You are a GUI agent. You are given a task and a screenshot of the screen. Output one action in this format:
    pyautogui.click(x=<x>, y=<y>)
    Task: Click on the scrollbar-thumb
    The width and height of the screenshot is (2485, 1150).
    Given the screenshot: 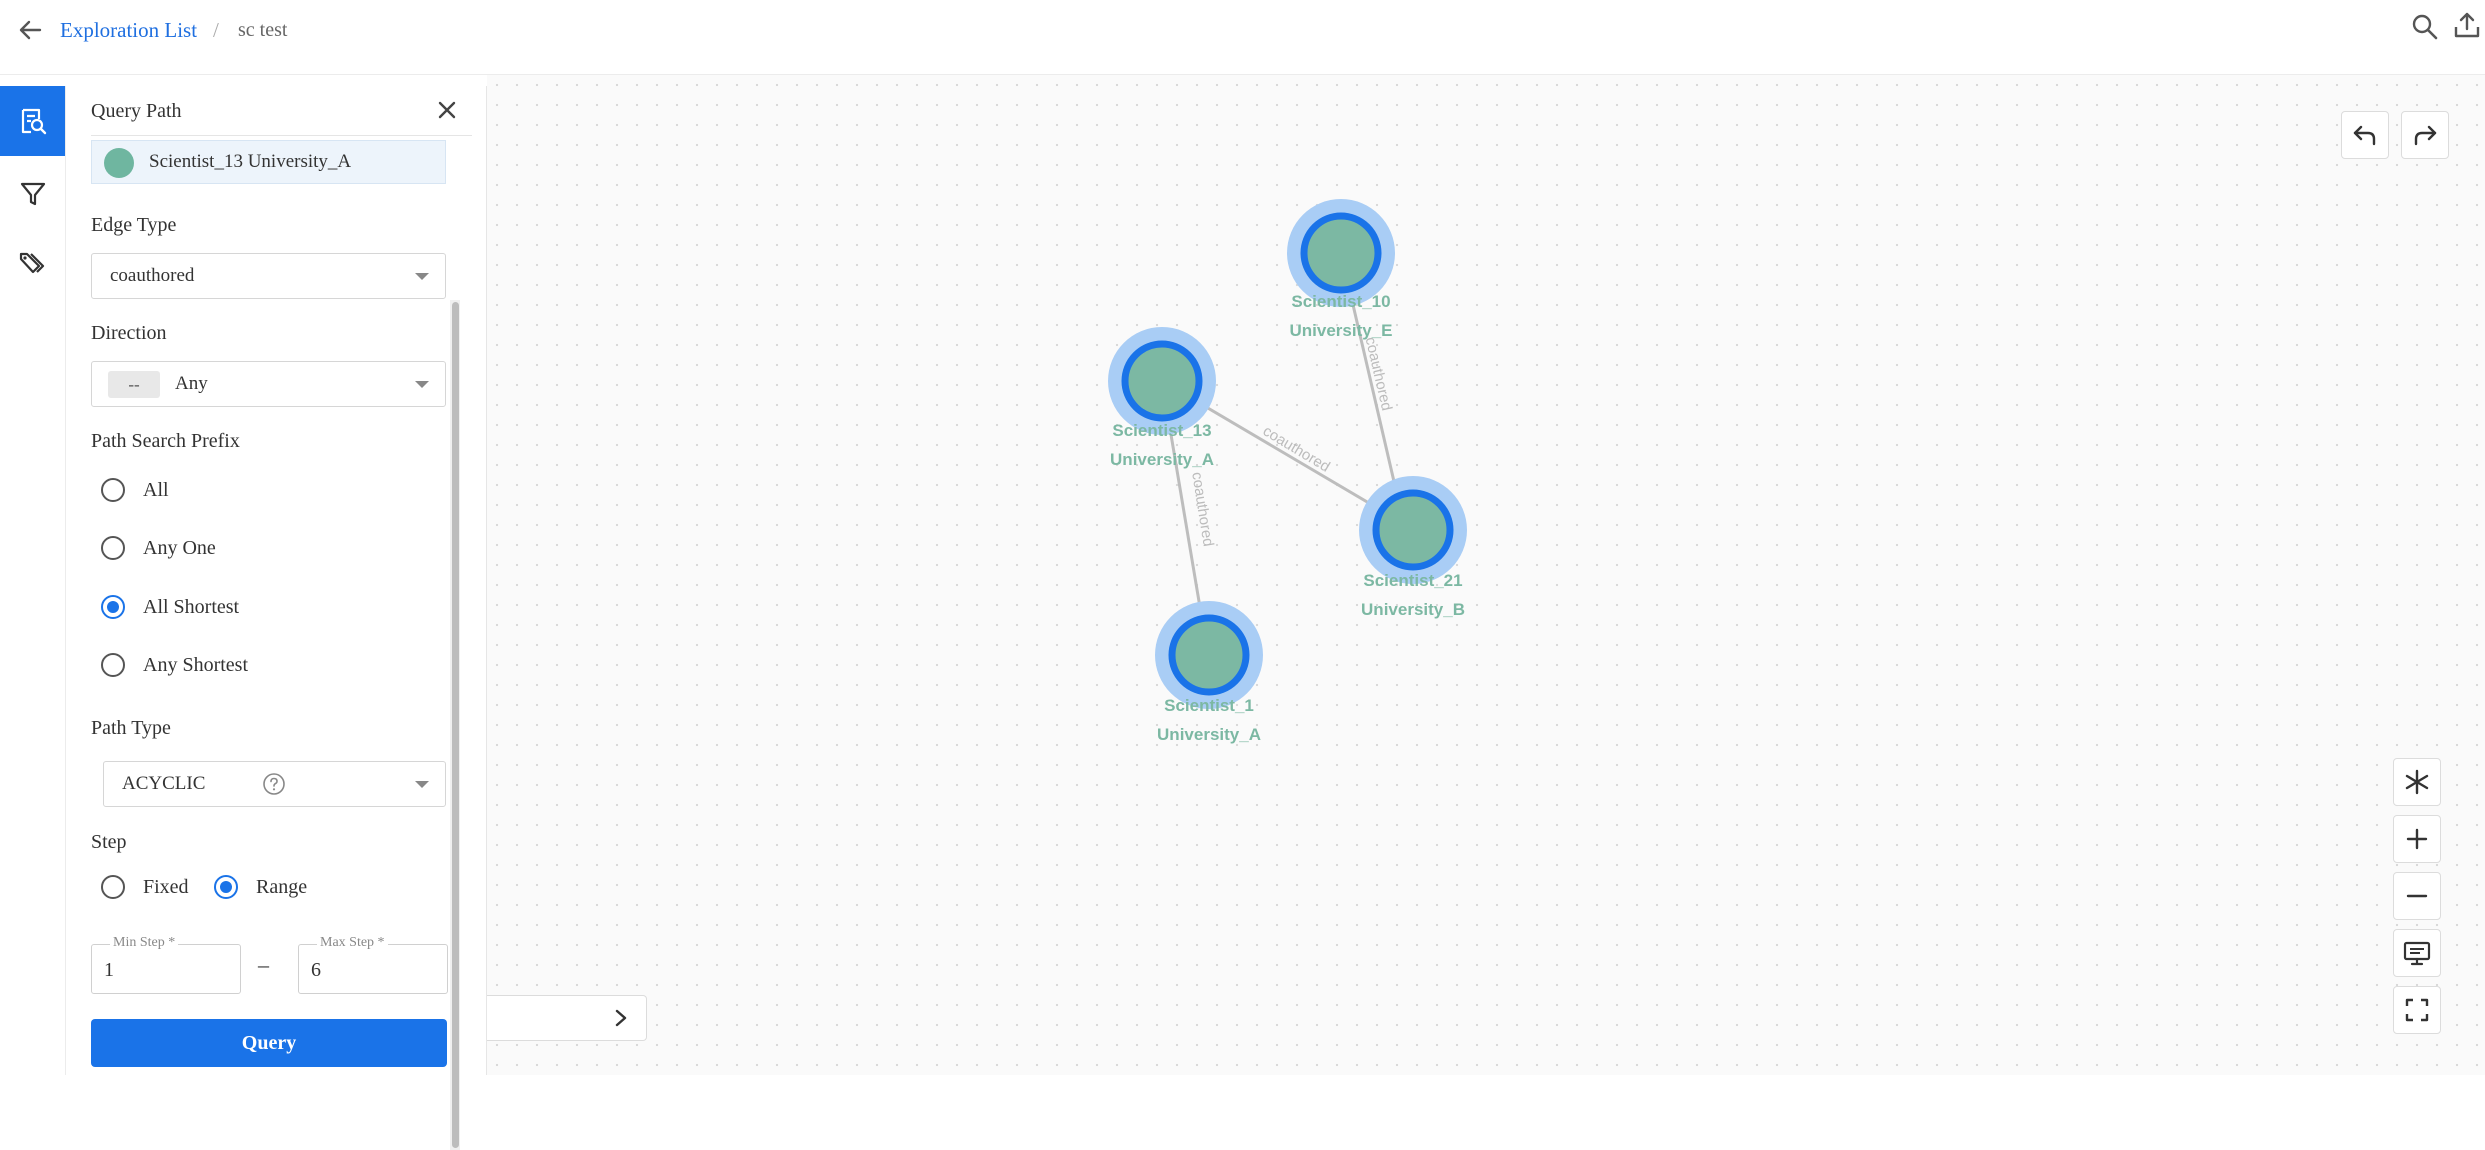 What is the action you would take?
    pyautogui.click(x=455, y=725)
    